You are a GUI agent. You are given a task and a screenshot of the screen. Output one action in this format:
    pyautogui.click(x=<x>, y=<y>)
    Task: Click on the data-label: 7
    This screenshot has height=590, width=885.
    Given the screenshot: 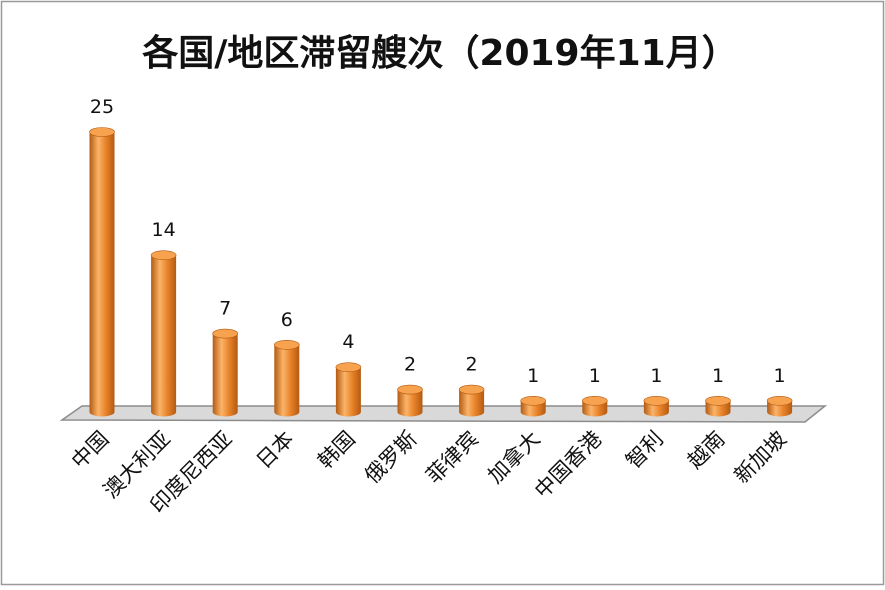 What is the action you would take?
    pyautogui.click(x=225, y=309)
    